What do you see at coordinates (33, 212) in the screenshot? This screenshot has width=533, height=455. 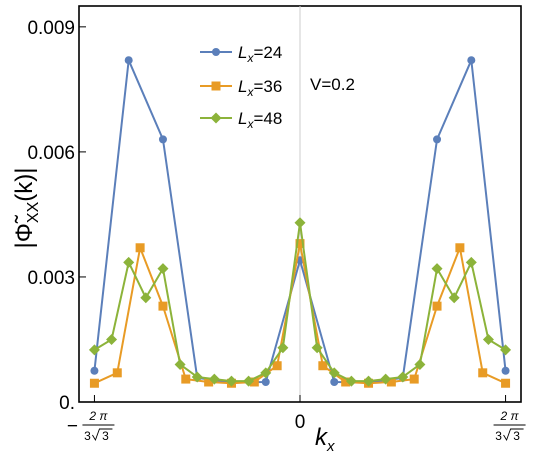 I see `y-axis-label-sub: XX` at bounding box center [33, 212].